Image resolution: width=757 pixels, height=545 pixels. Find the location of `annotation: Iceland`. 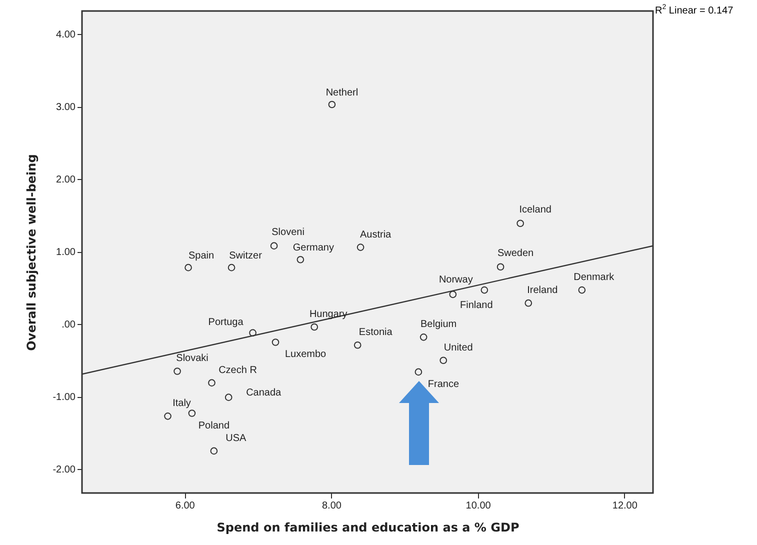

annotation: Iceland is located at coordinates (535, 210).